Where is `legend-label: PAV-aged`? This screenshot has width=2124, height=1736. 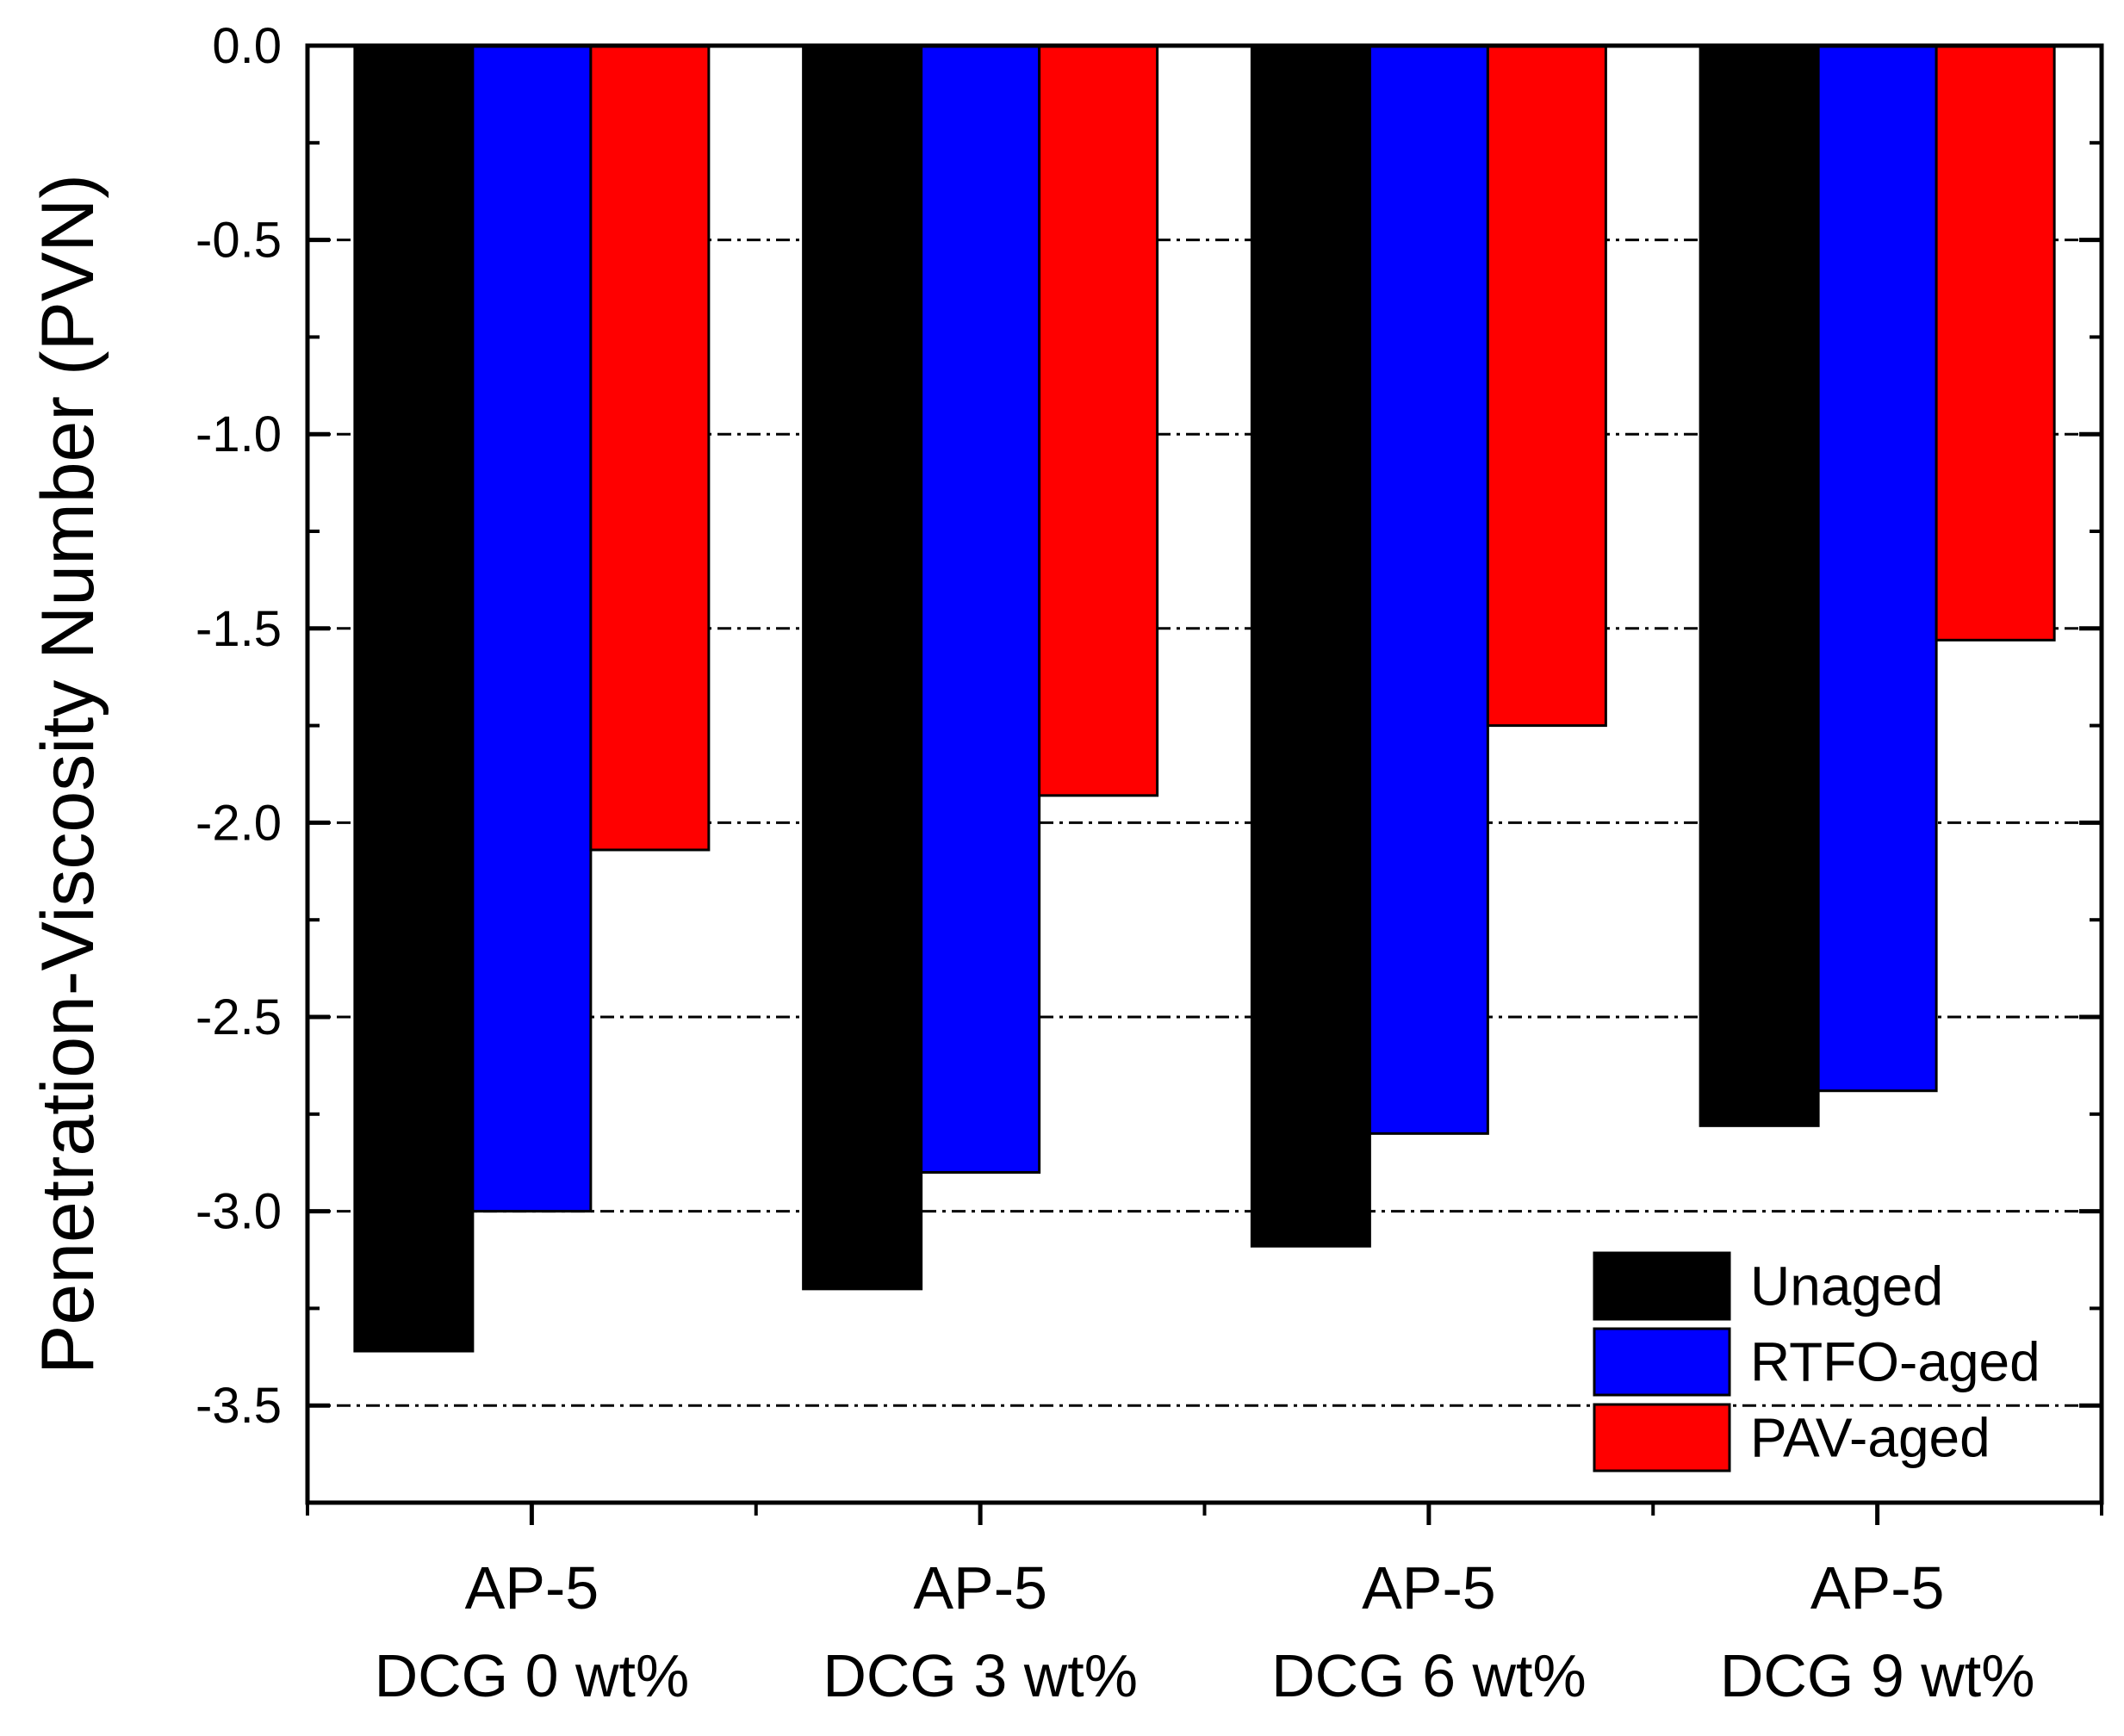
legend-label: PAV-aged is located at coordinates (1870, 1438).